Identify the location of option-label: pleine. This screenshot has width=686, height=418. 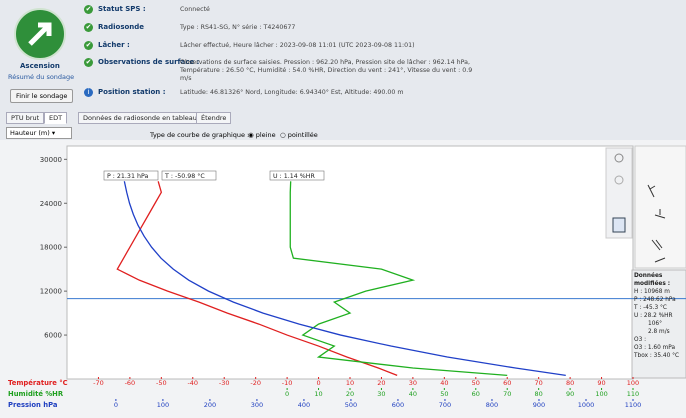
(265, 135).